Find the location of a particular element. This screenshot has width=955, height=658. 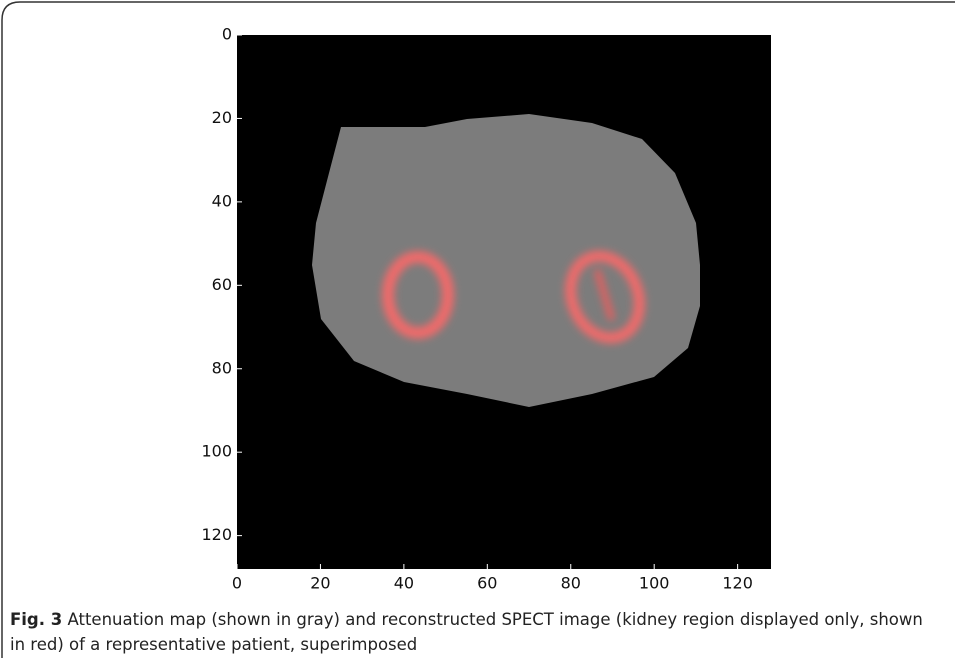

caption-label: Fig. 3 is located at coordinates (36, 619).